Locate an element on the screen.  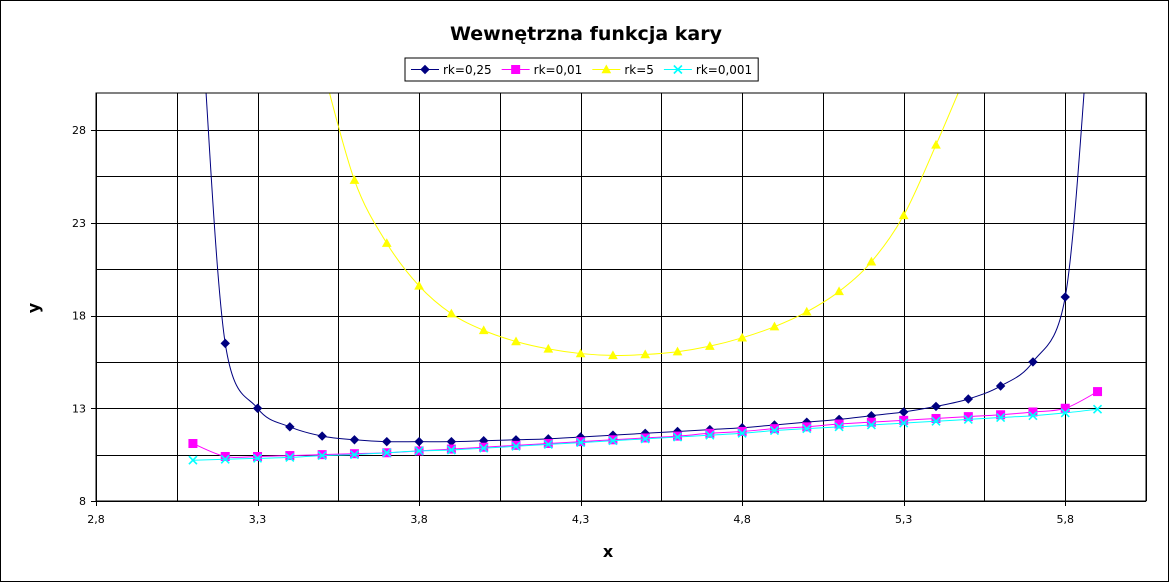
x-tick-label: 3,8 is located at coordinates (419, 519).